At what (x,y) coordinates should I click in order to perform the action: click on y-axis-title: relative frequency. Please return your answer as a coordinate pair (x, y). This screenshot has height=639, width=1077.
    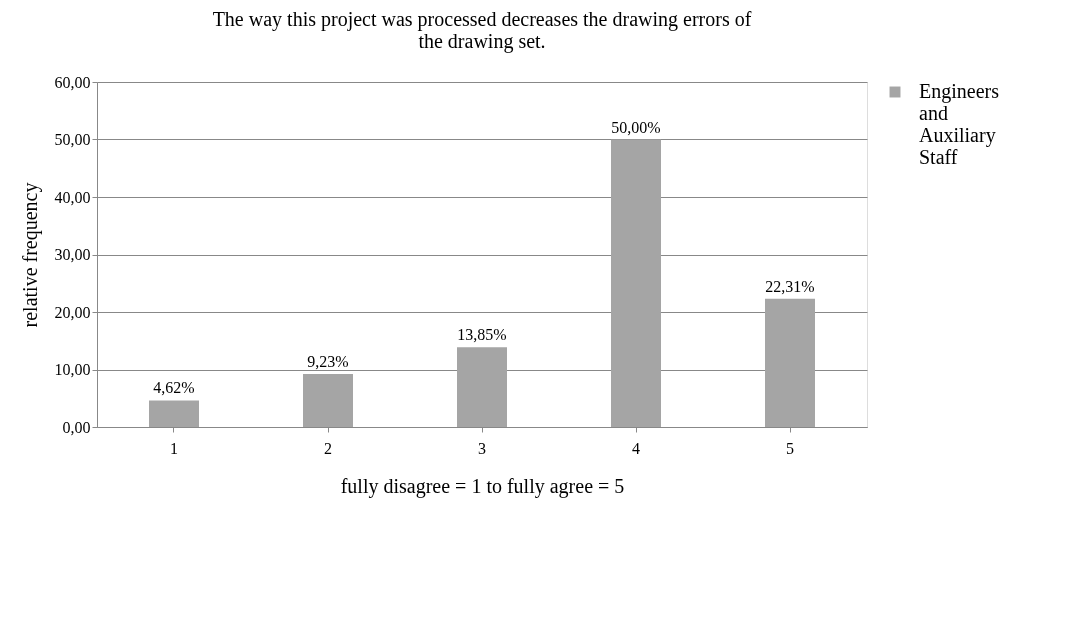
    Looking at the image, I should click on (30, 255).